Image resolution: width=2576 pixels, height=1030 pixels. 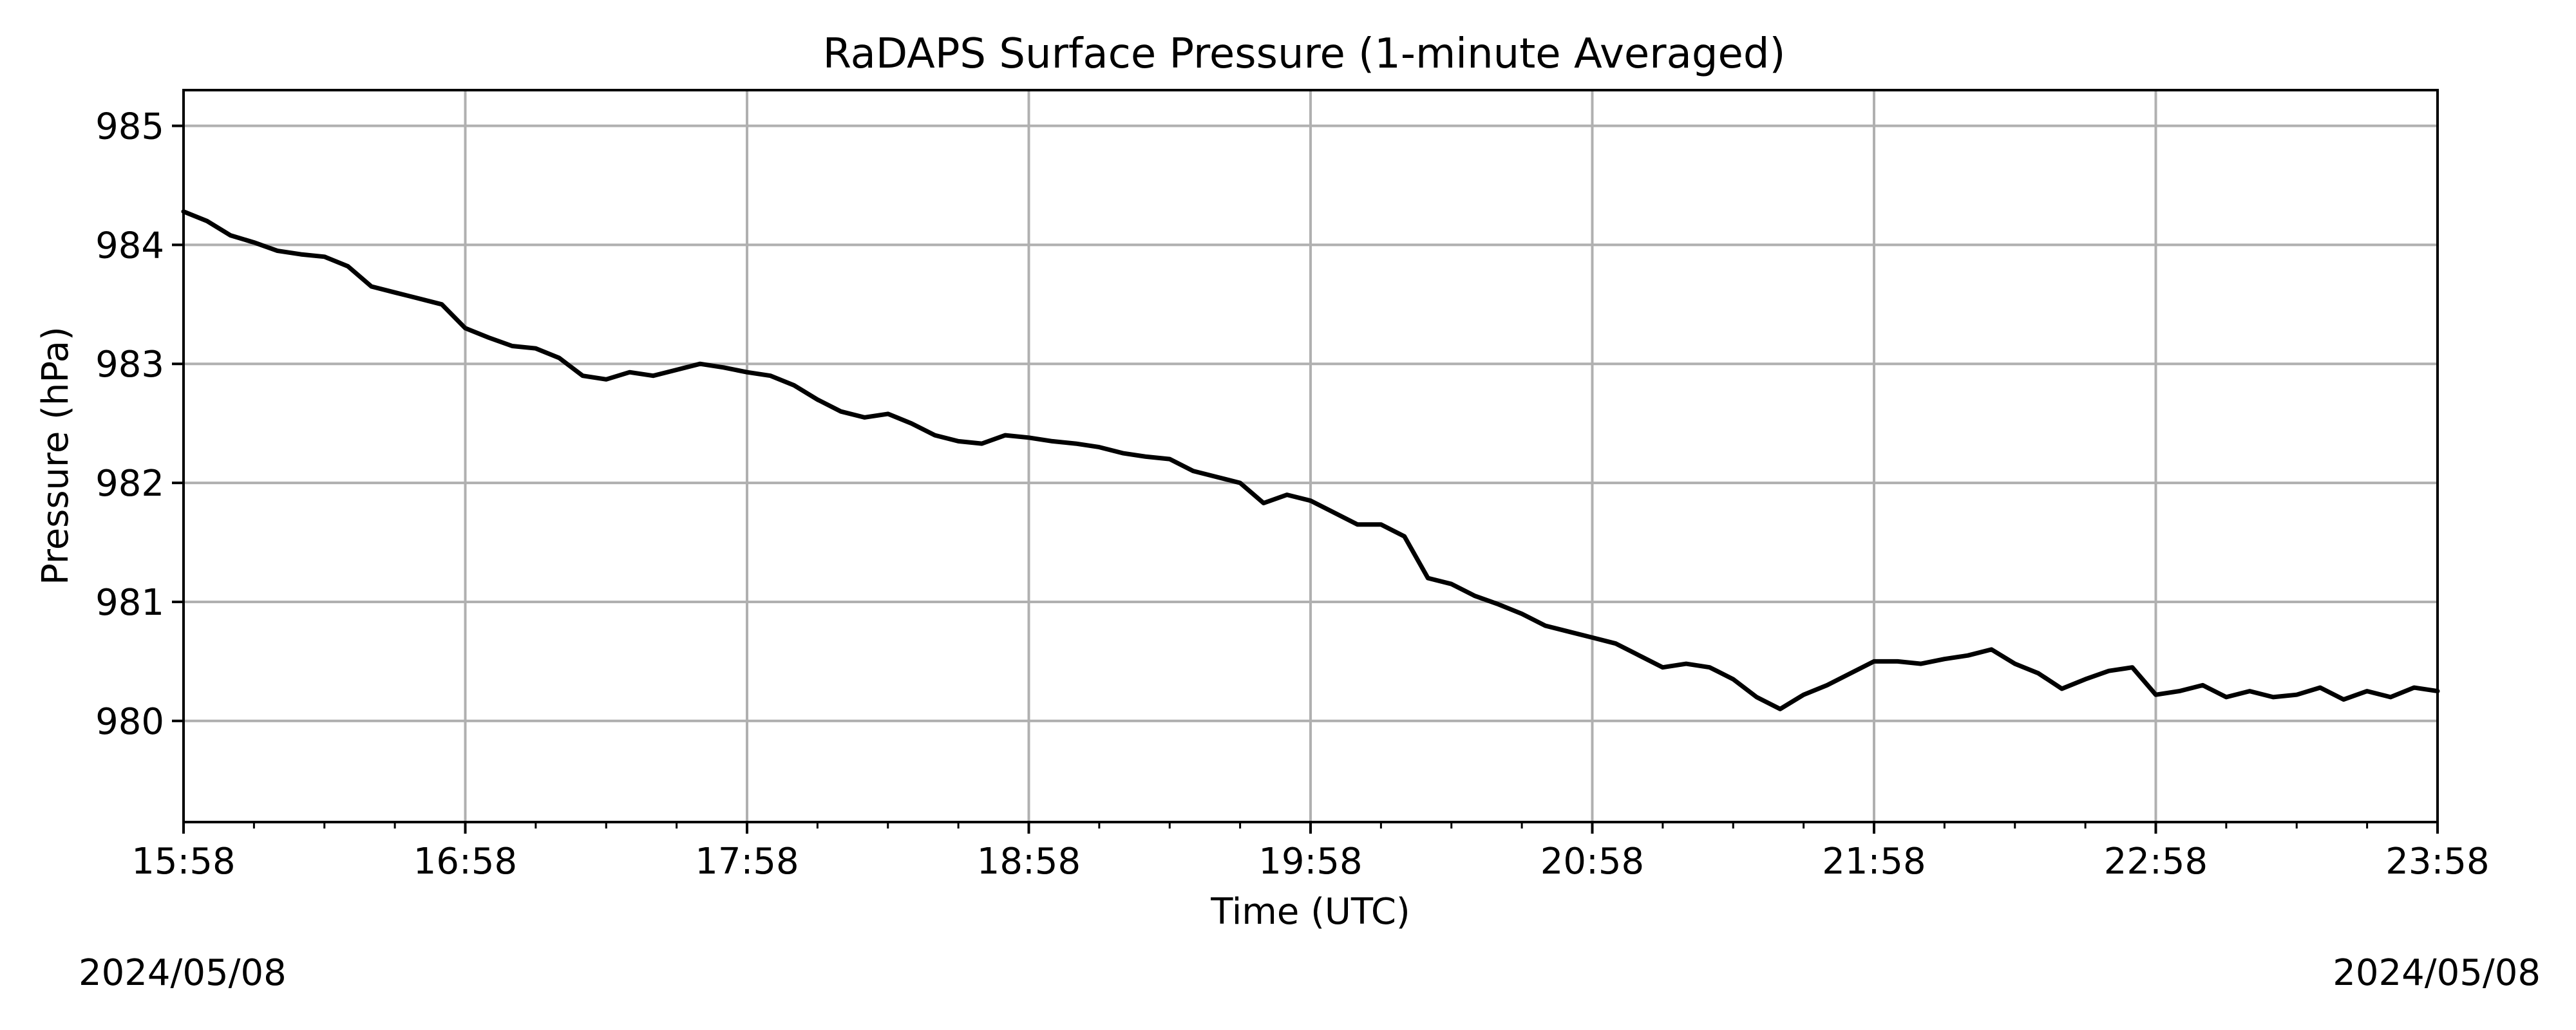 I want to click on x-tick-label: 18:58, so click(x=1029, y=862).